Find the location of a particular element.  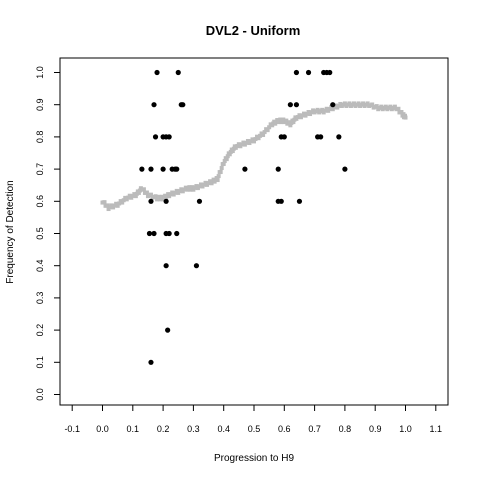

y-tick-label: 0.6 is located at coordinates (40, 201).